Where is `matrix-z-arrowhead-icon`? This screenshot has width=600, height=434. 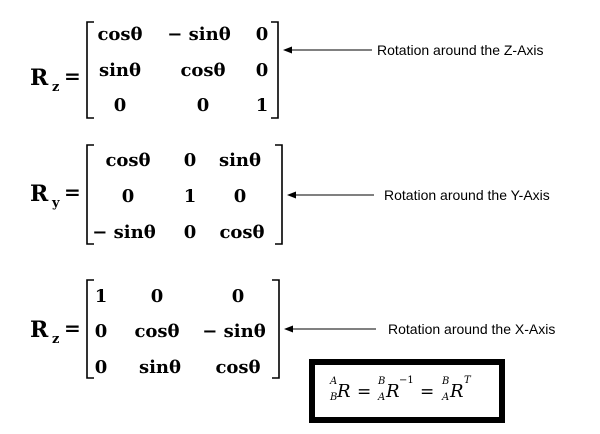 matrix-z-arrowhead-icon is located at coordinates (287, 50).